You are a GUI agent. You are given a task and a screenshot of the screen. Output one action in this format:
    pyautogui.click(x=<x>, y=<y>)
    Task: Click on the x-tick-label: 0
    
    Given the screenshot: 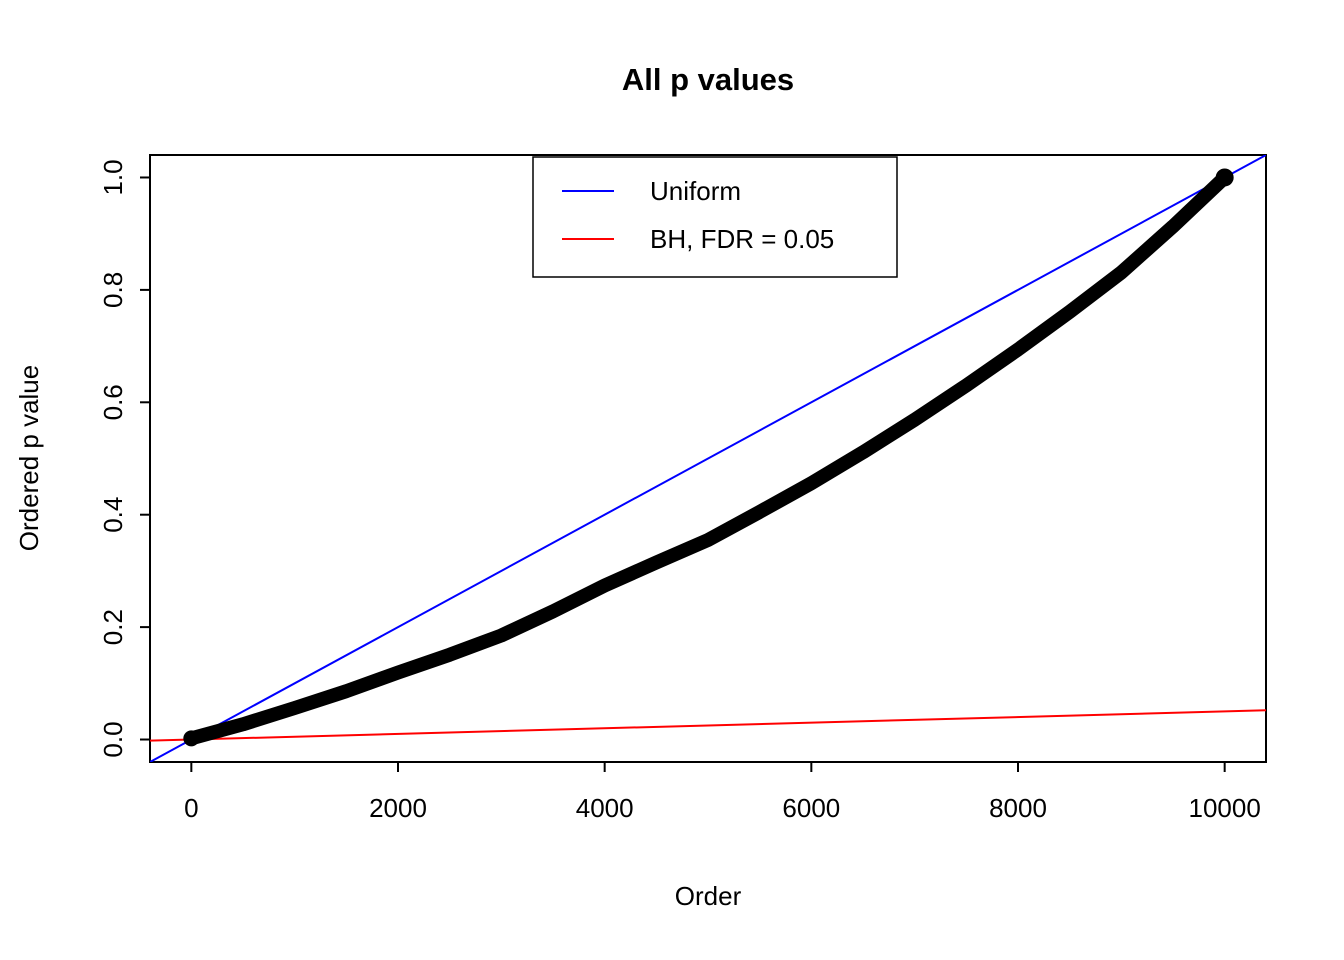 What is the action you would take?
    pyautogui.click(x=191, y=808)
    